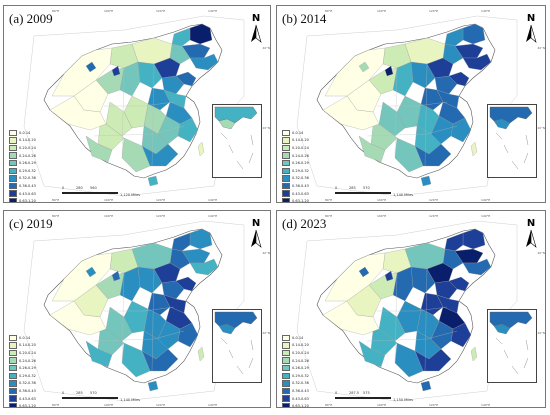 This screenshot has width=550, height=415. I want to click on scale-bar: 0 280 560 1,120 Miles, so click(102, 192).